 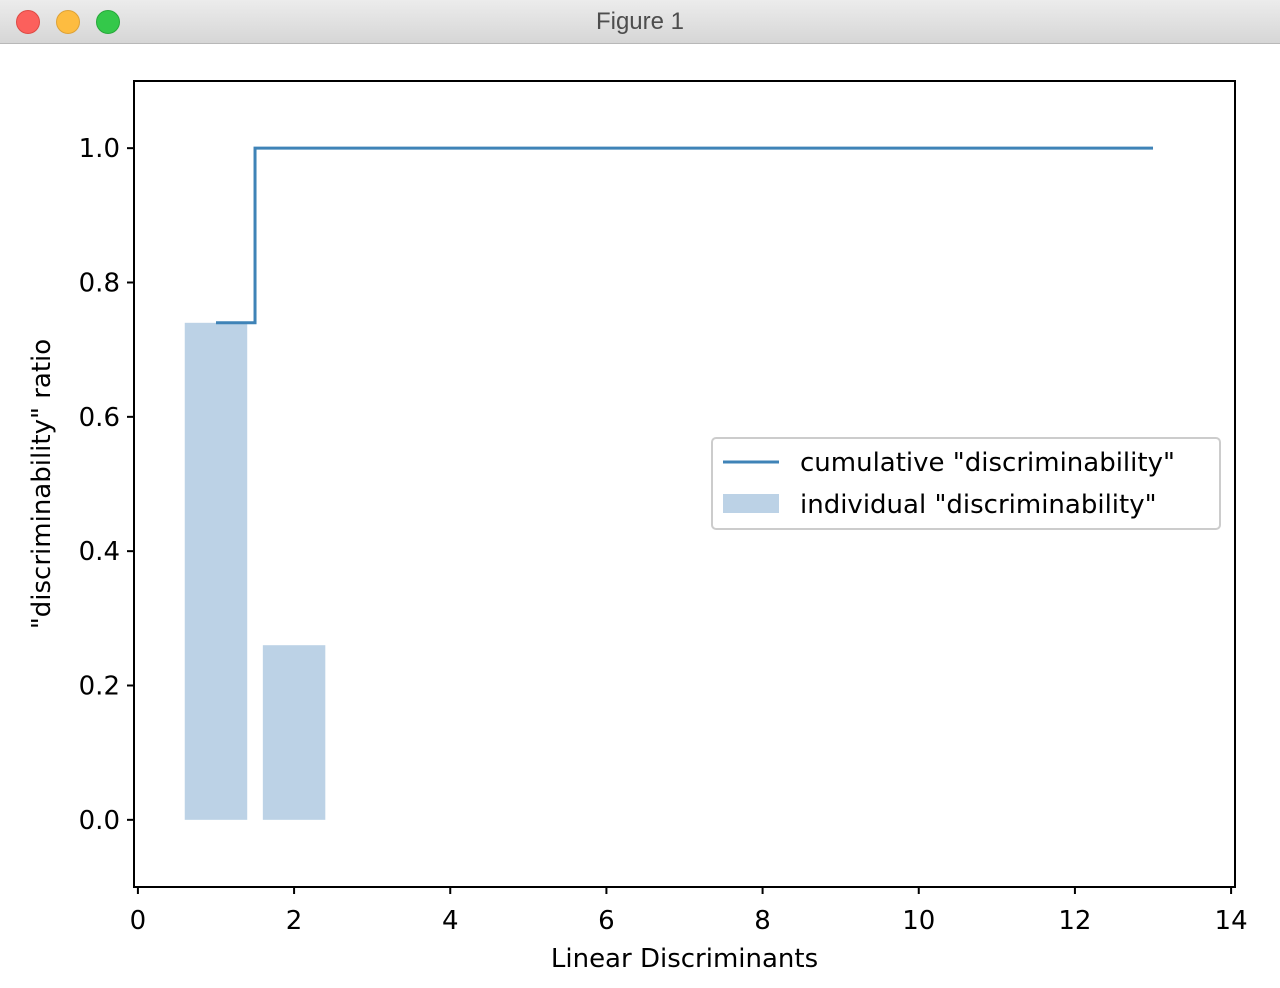 I want to click on lines-layer, so click(x=684, y=235).